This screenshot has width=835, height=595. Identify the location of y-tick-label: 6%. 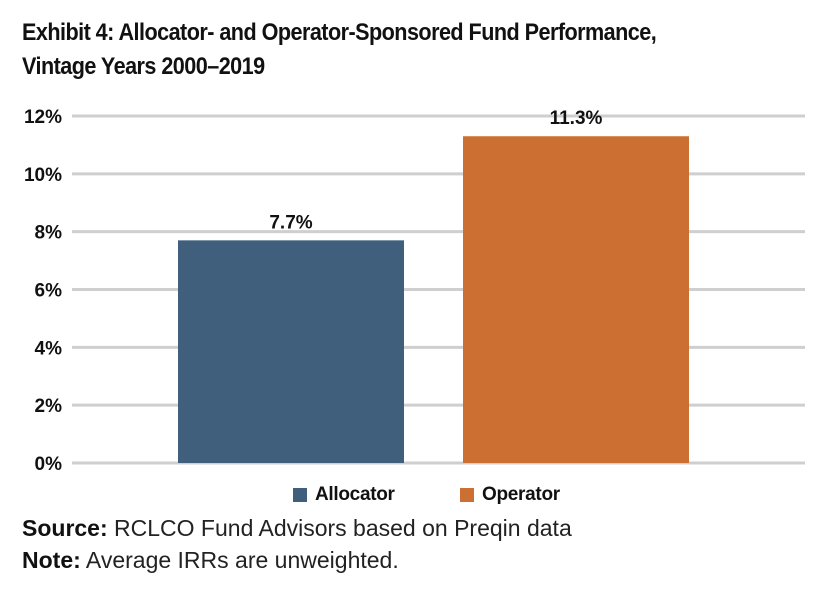
(49, 291).